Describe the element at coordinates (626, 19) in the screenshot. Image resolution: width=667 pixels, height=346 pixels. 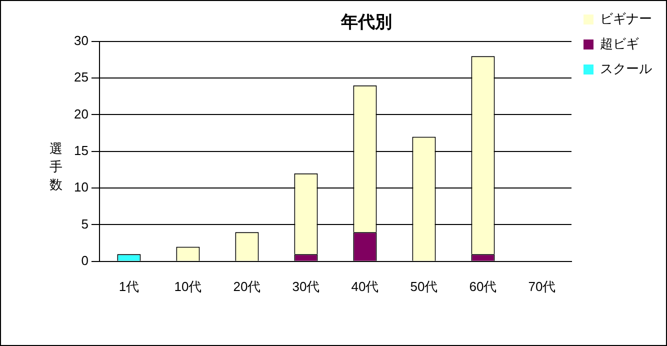
I see `legend-label: ビギナー` at that location.